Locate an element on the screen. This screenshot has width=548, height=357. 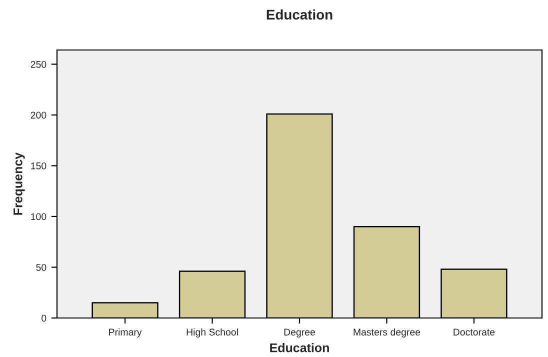
x-tick-label: Primary is located at coordinates (125, 333).